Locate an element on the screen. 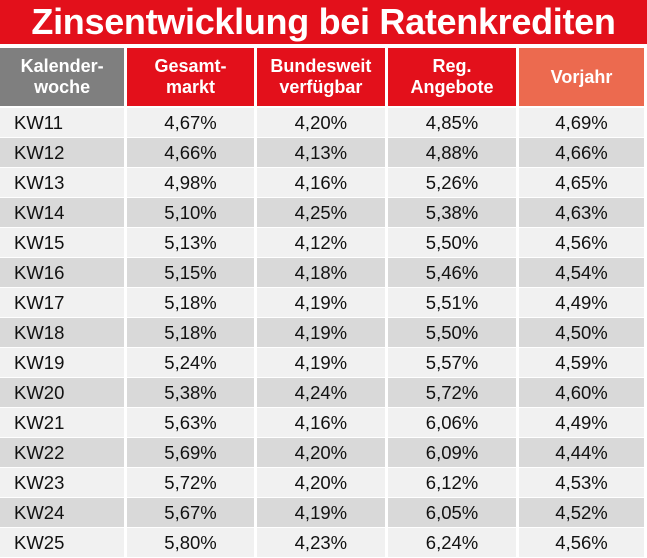 Image resolution: width=647 pixels, height=558 pixels. table-row: KW22 5,69% 4,20% 6,09% 4,44% is located at coordinates (322, 453).